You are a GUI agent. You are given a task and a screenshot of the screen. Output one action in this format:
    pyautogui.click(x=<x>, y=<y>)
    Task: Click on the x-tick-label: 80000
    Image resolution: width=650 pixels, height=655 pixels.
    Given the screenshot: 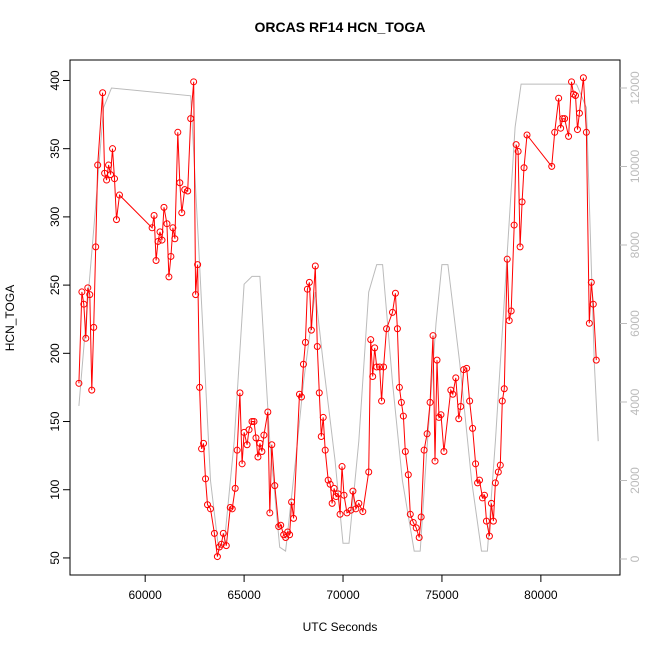 What is the action you would take?
    pyautogui.click(x=541, y=595)
    